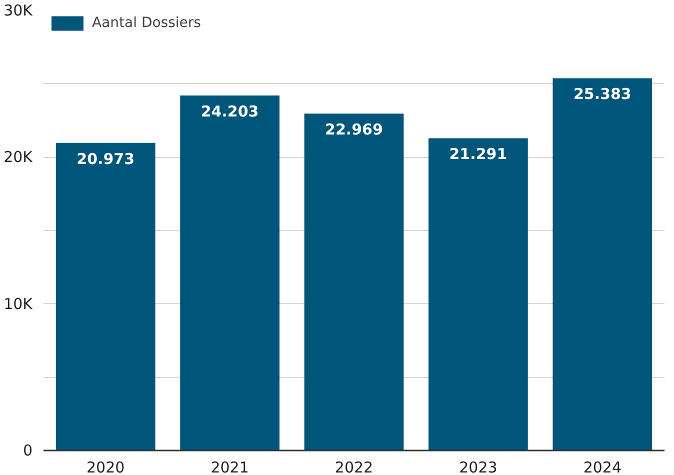 This screenshot has height=475, width=674. What do you see at coordinates (146, 23) in the screenshot?
I see `legend-label: Aantal Dossiers` at bounding box center [146, 23].